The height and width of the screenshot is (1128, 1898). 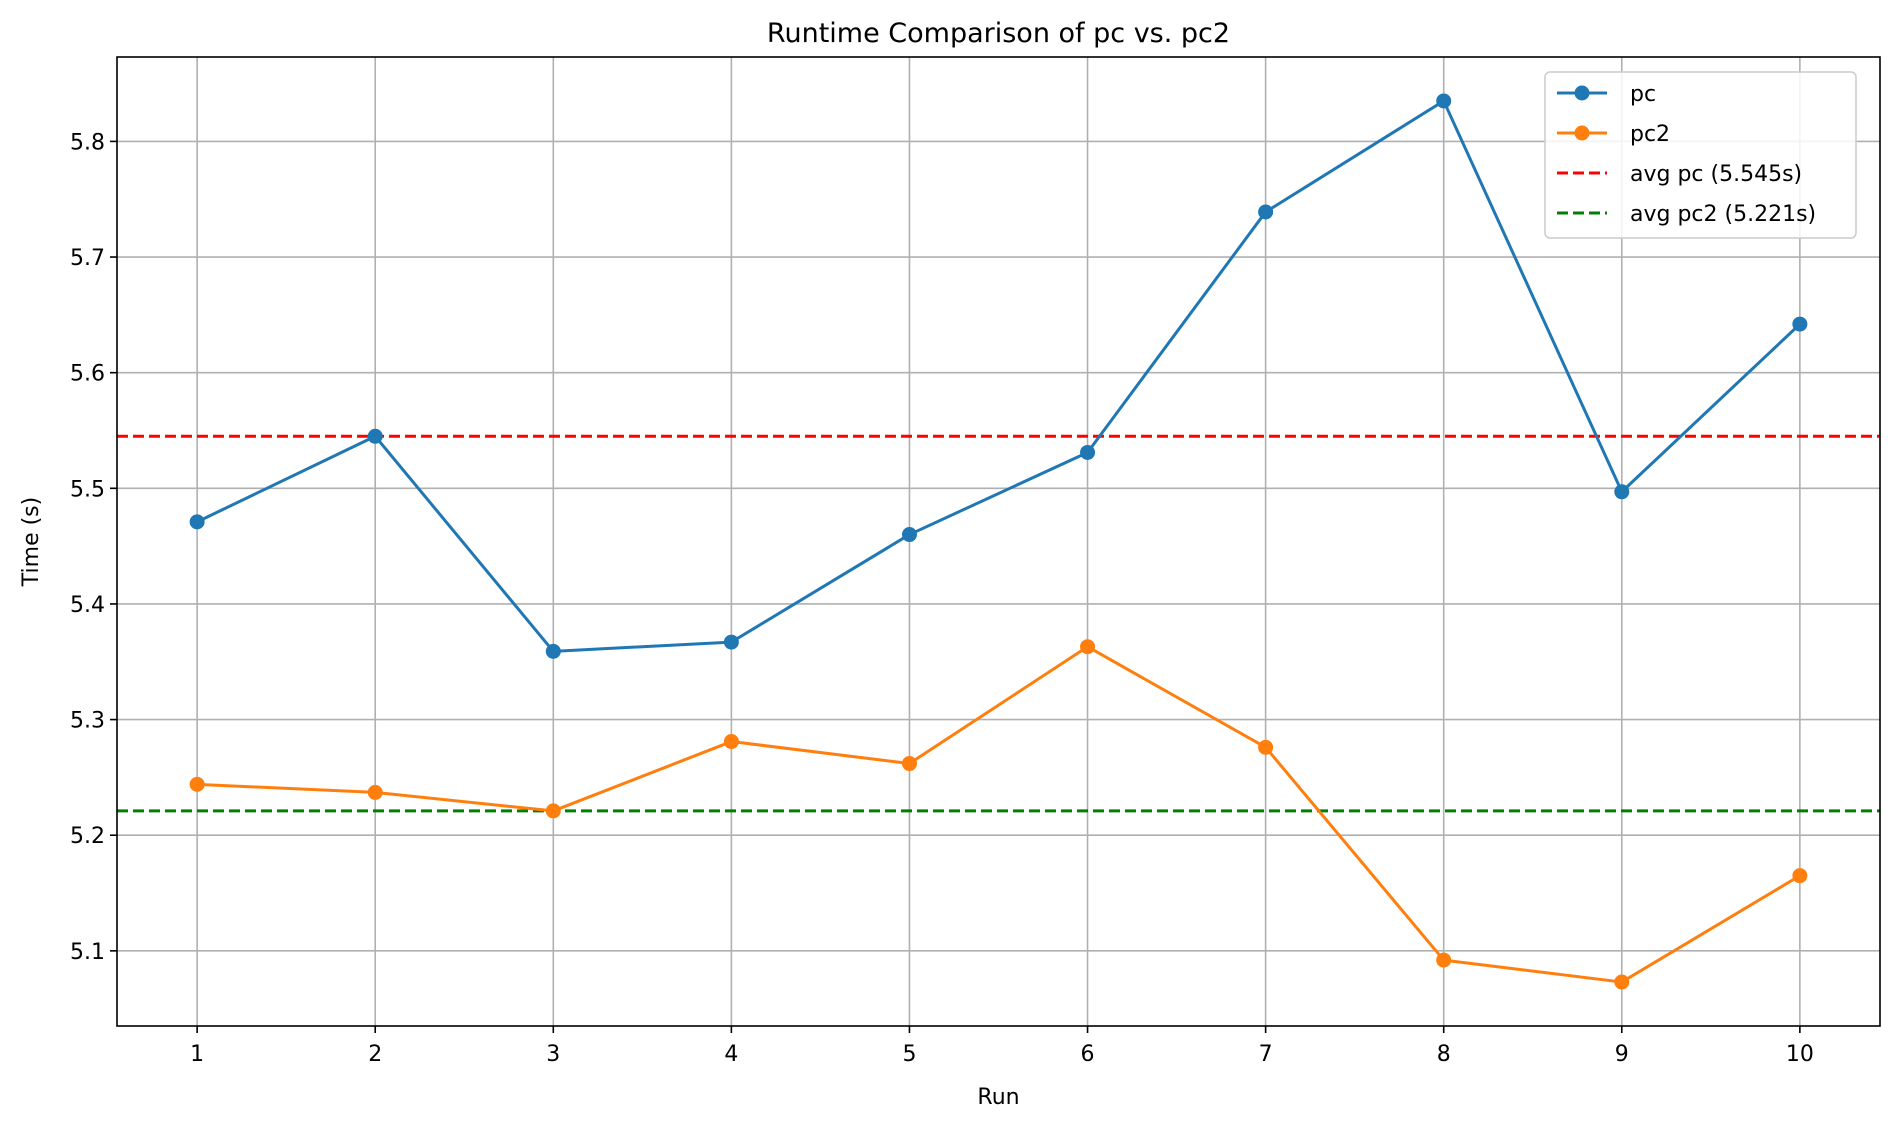 I want to click on y-axis-label: Time (s), so click(x=31, y=542).